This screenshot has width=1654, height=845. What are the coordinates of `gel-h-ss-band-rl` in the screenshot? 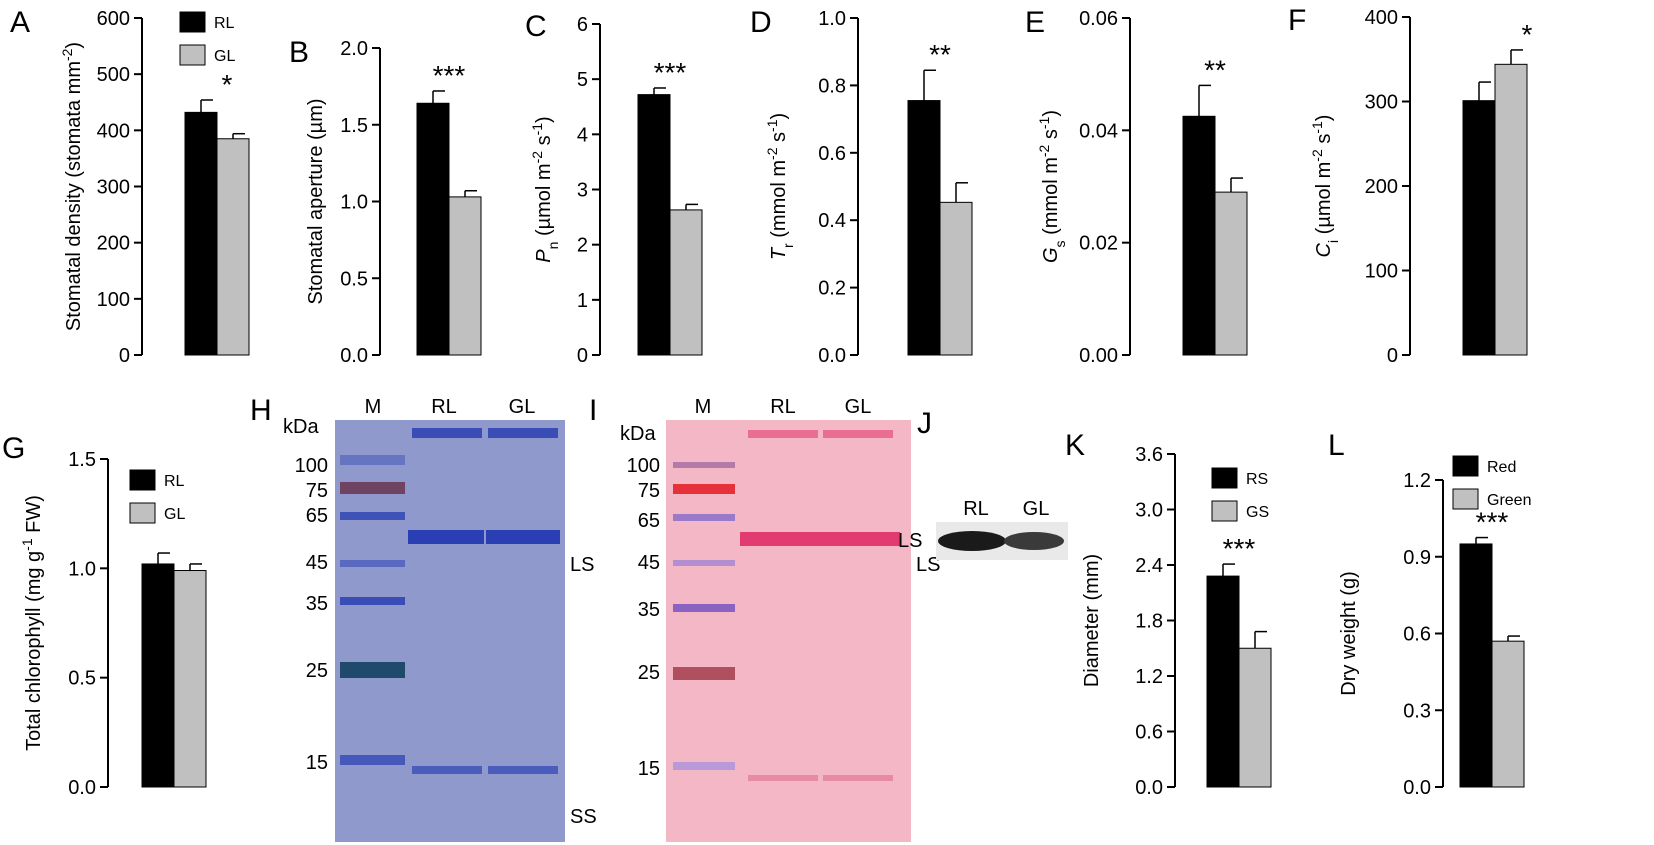 It's located at (447, 770).